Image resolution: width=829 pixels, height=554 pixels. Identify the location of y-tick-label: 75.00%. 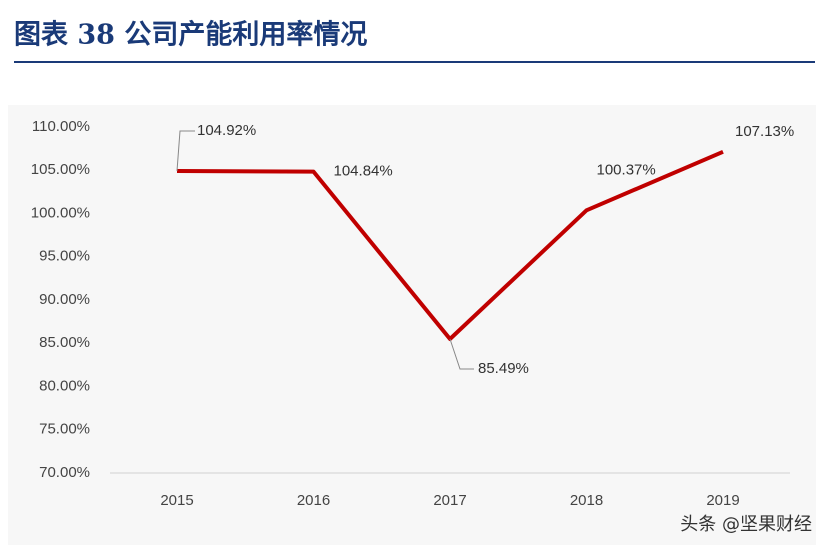
(64, 429).